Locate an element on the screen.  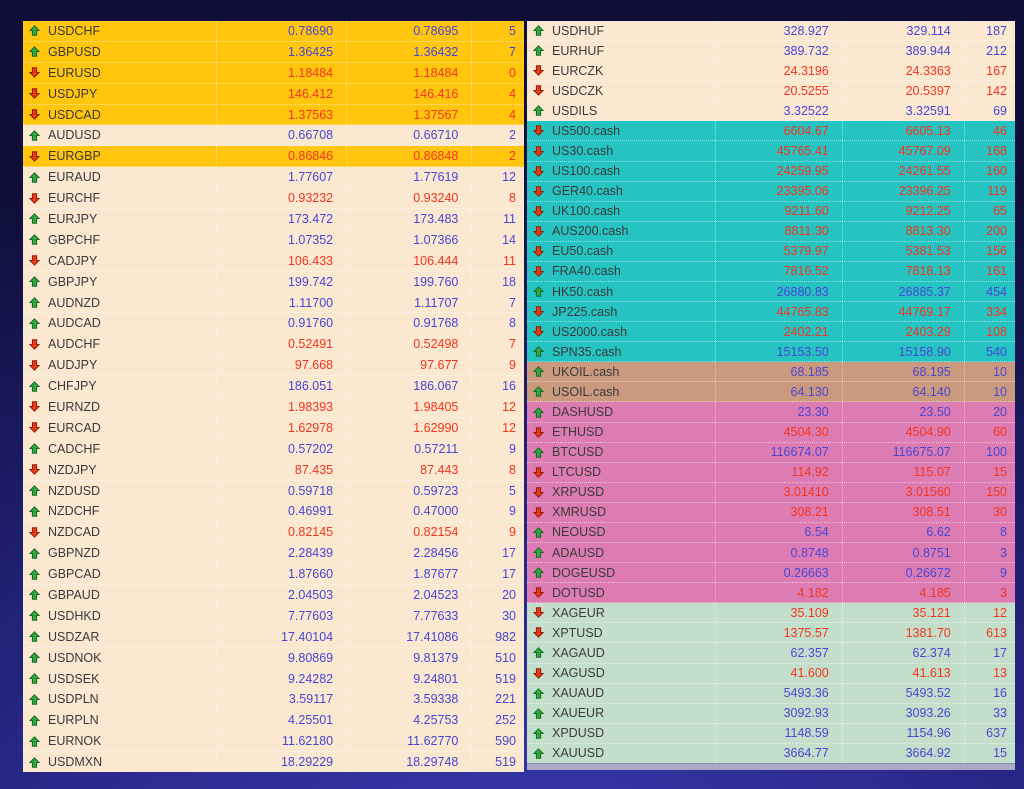
symbol-cell: XAGAUD is located at coordinates (621, 652).